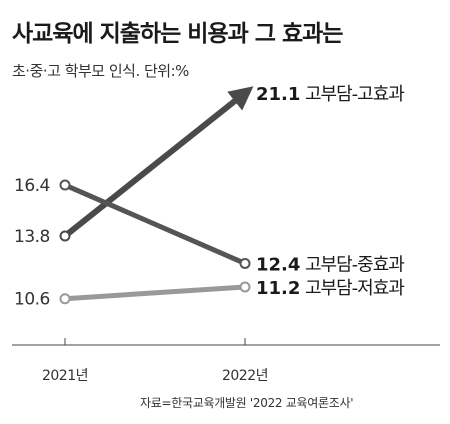 Image resolution: width=450 pixels, height=424 pixels. What do you see at coordinates (354, 288) in the screenshot?
I see `series-name-label: 고부담-저효과` at bounding box center [354, 288].